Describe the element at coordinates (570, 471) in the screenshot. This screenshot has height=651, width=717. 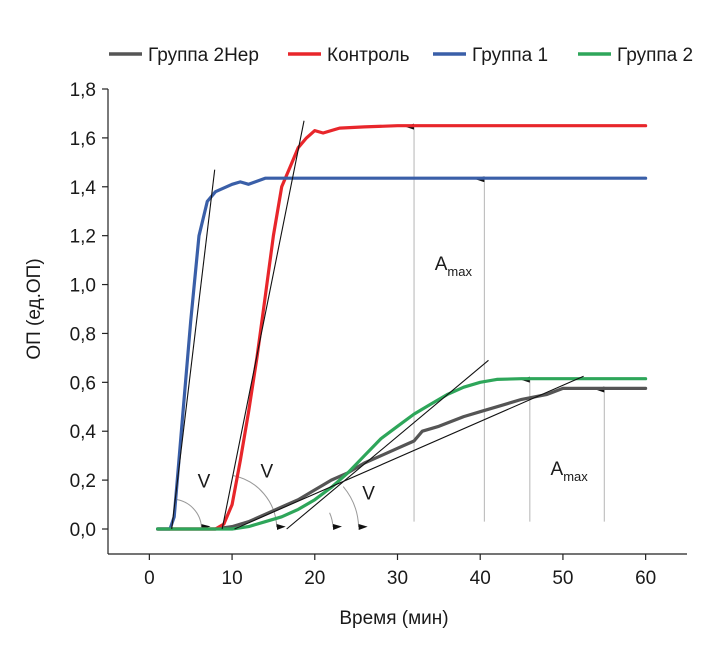
I see `annotation-amax2: Amax` at that location.